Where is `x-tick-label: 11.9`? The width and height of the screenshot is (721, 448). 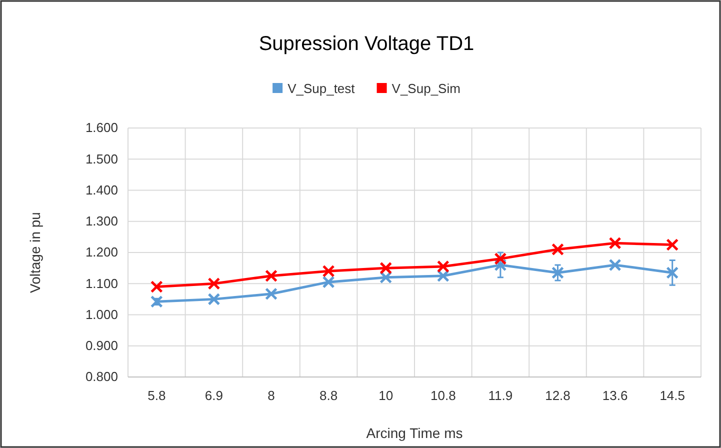
x-tick-label: 11.9 is located at coordinates (500, 396).